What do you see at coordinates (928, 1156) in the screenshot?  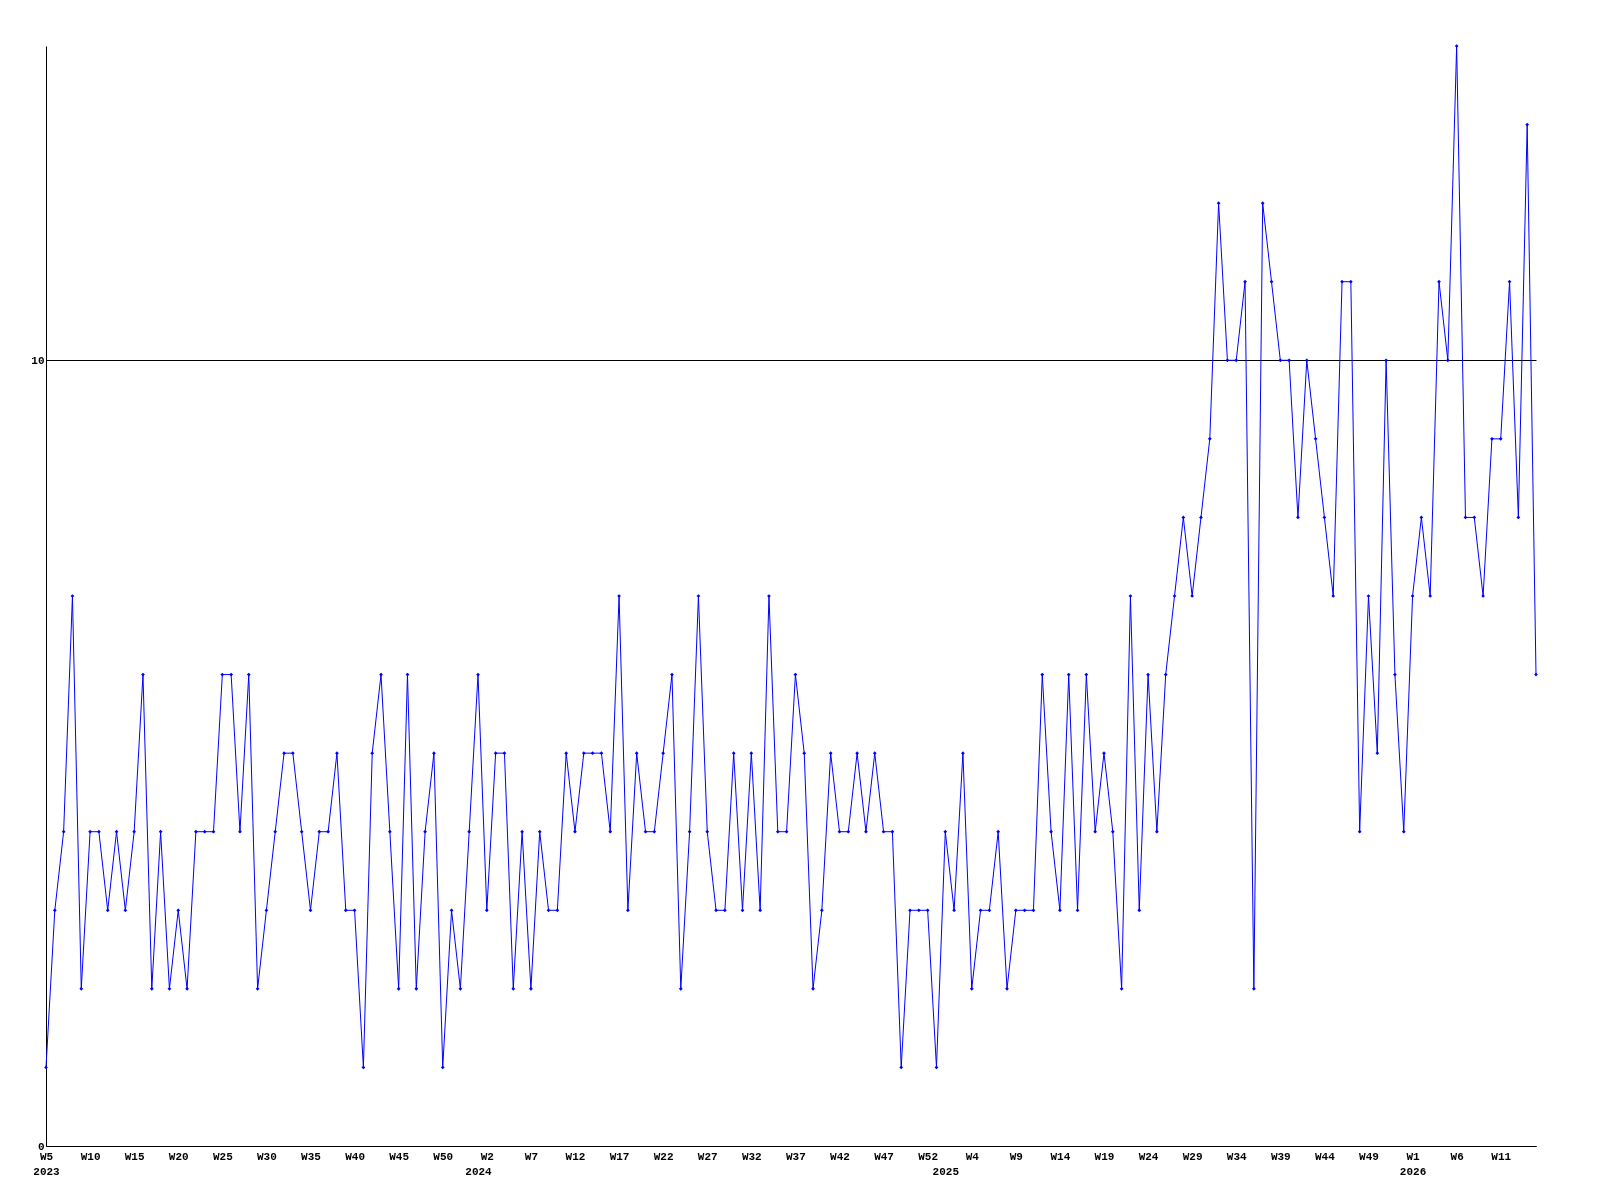 I see `x-tick-label: W52` at bounding box center [928, 1156].